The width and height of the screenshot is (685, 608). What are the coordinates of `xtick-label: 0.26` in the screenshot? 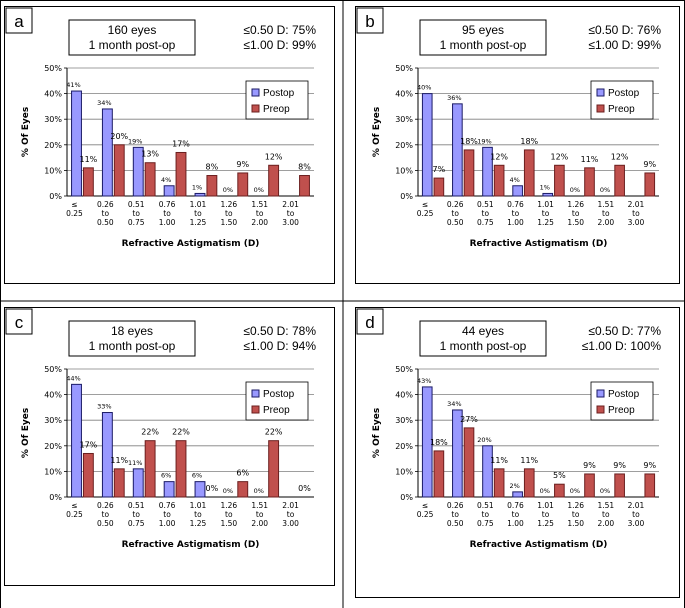 It's located at (455, 204).